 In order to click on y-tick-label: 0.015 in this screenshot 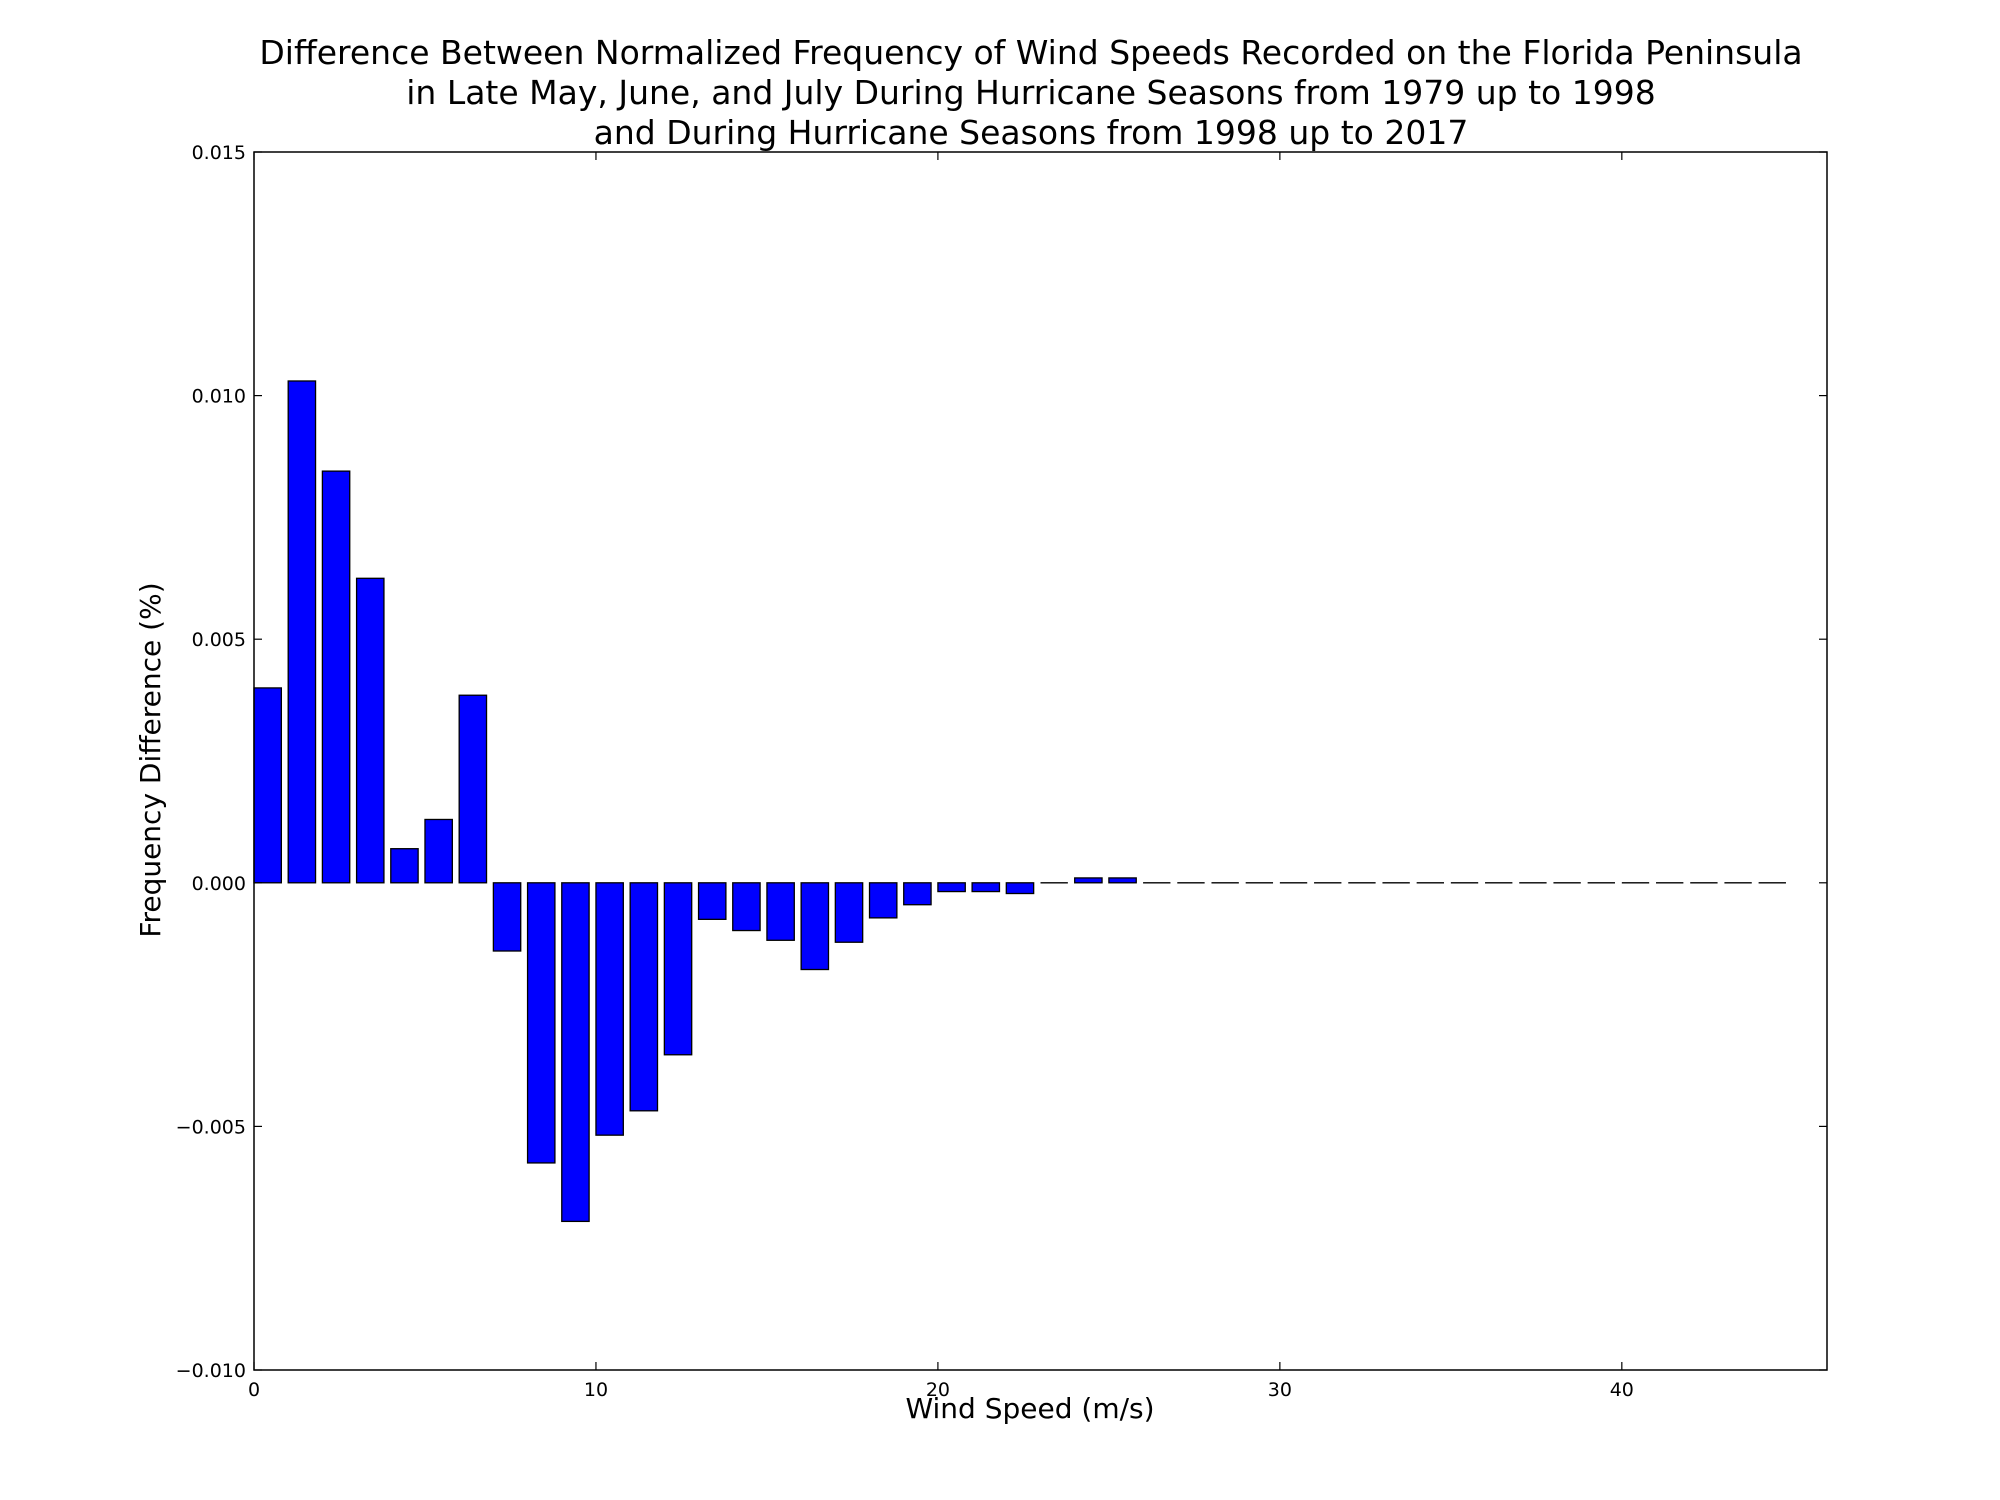, I will do `click(219, 153)`.